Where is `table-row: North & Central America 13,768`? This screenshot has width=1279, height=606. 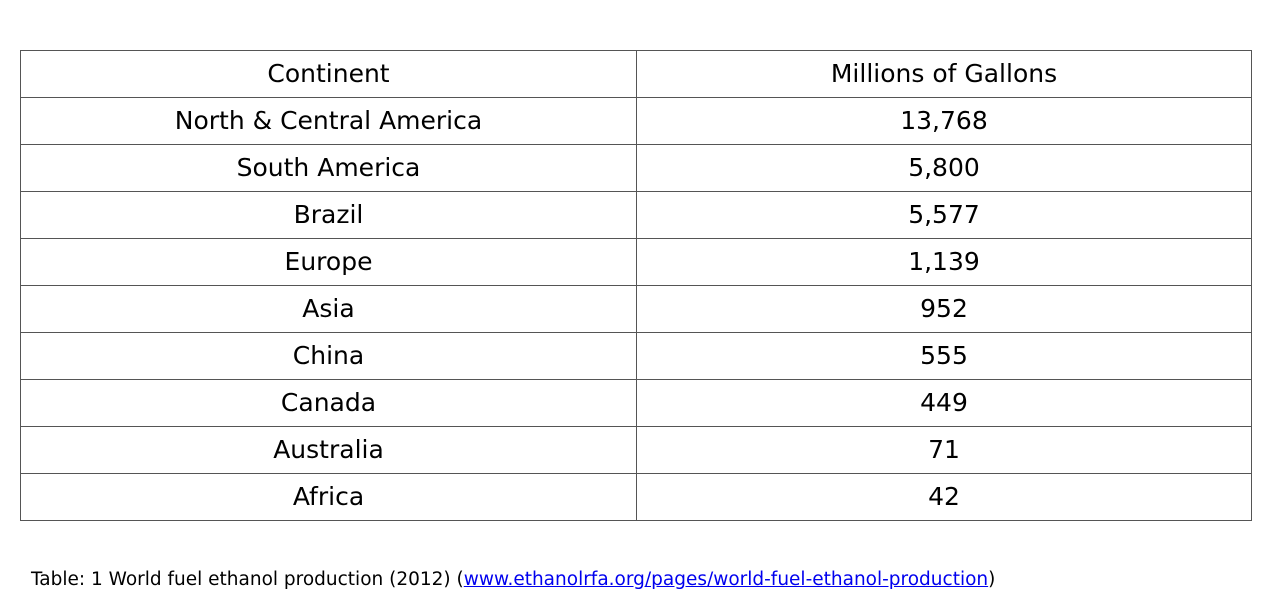 table-row: North & Central America 13,768 is located at coordinates (636, 121).